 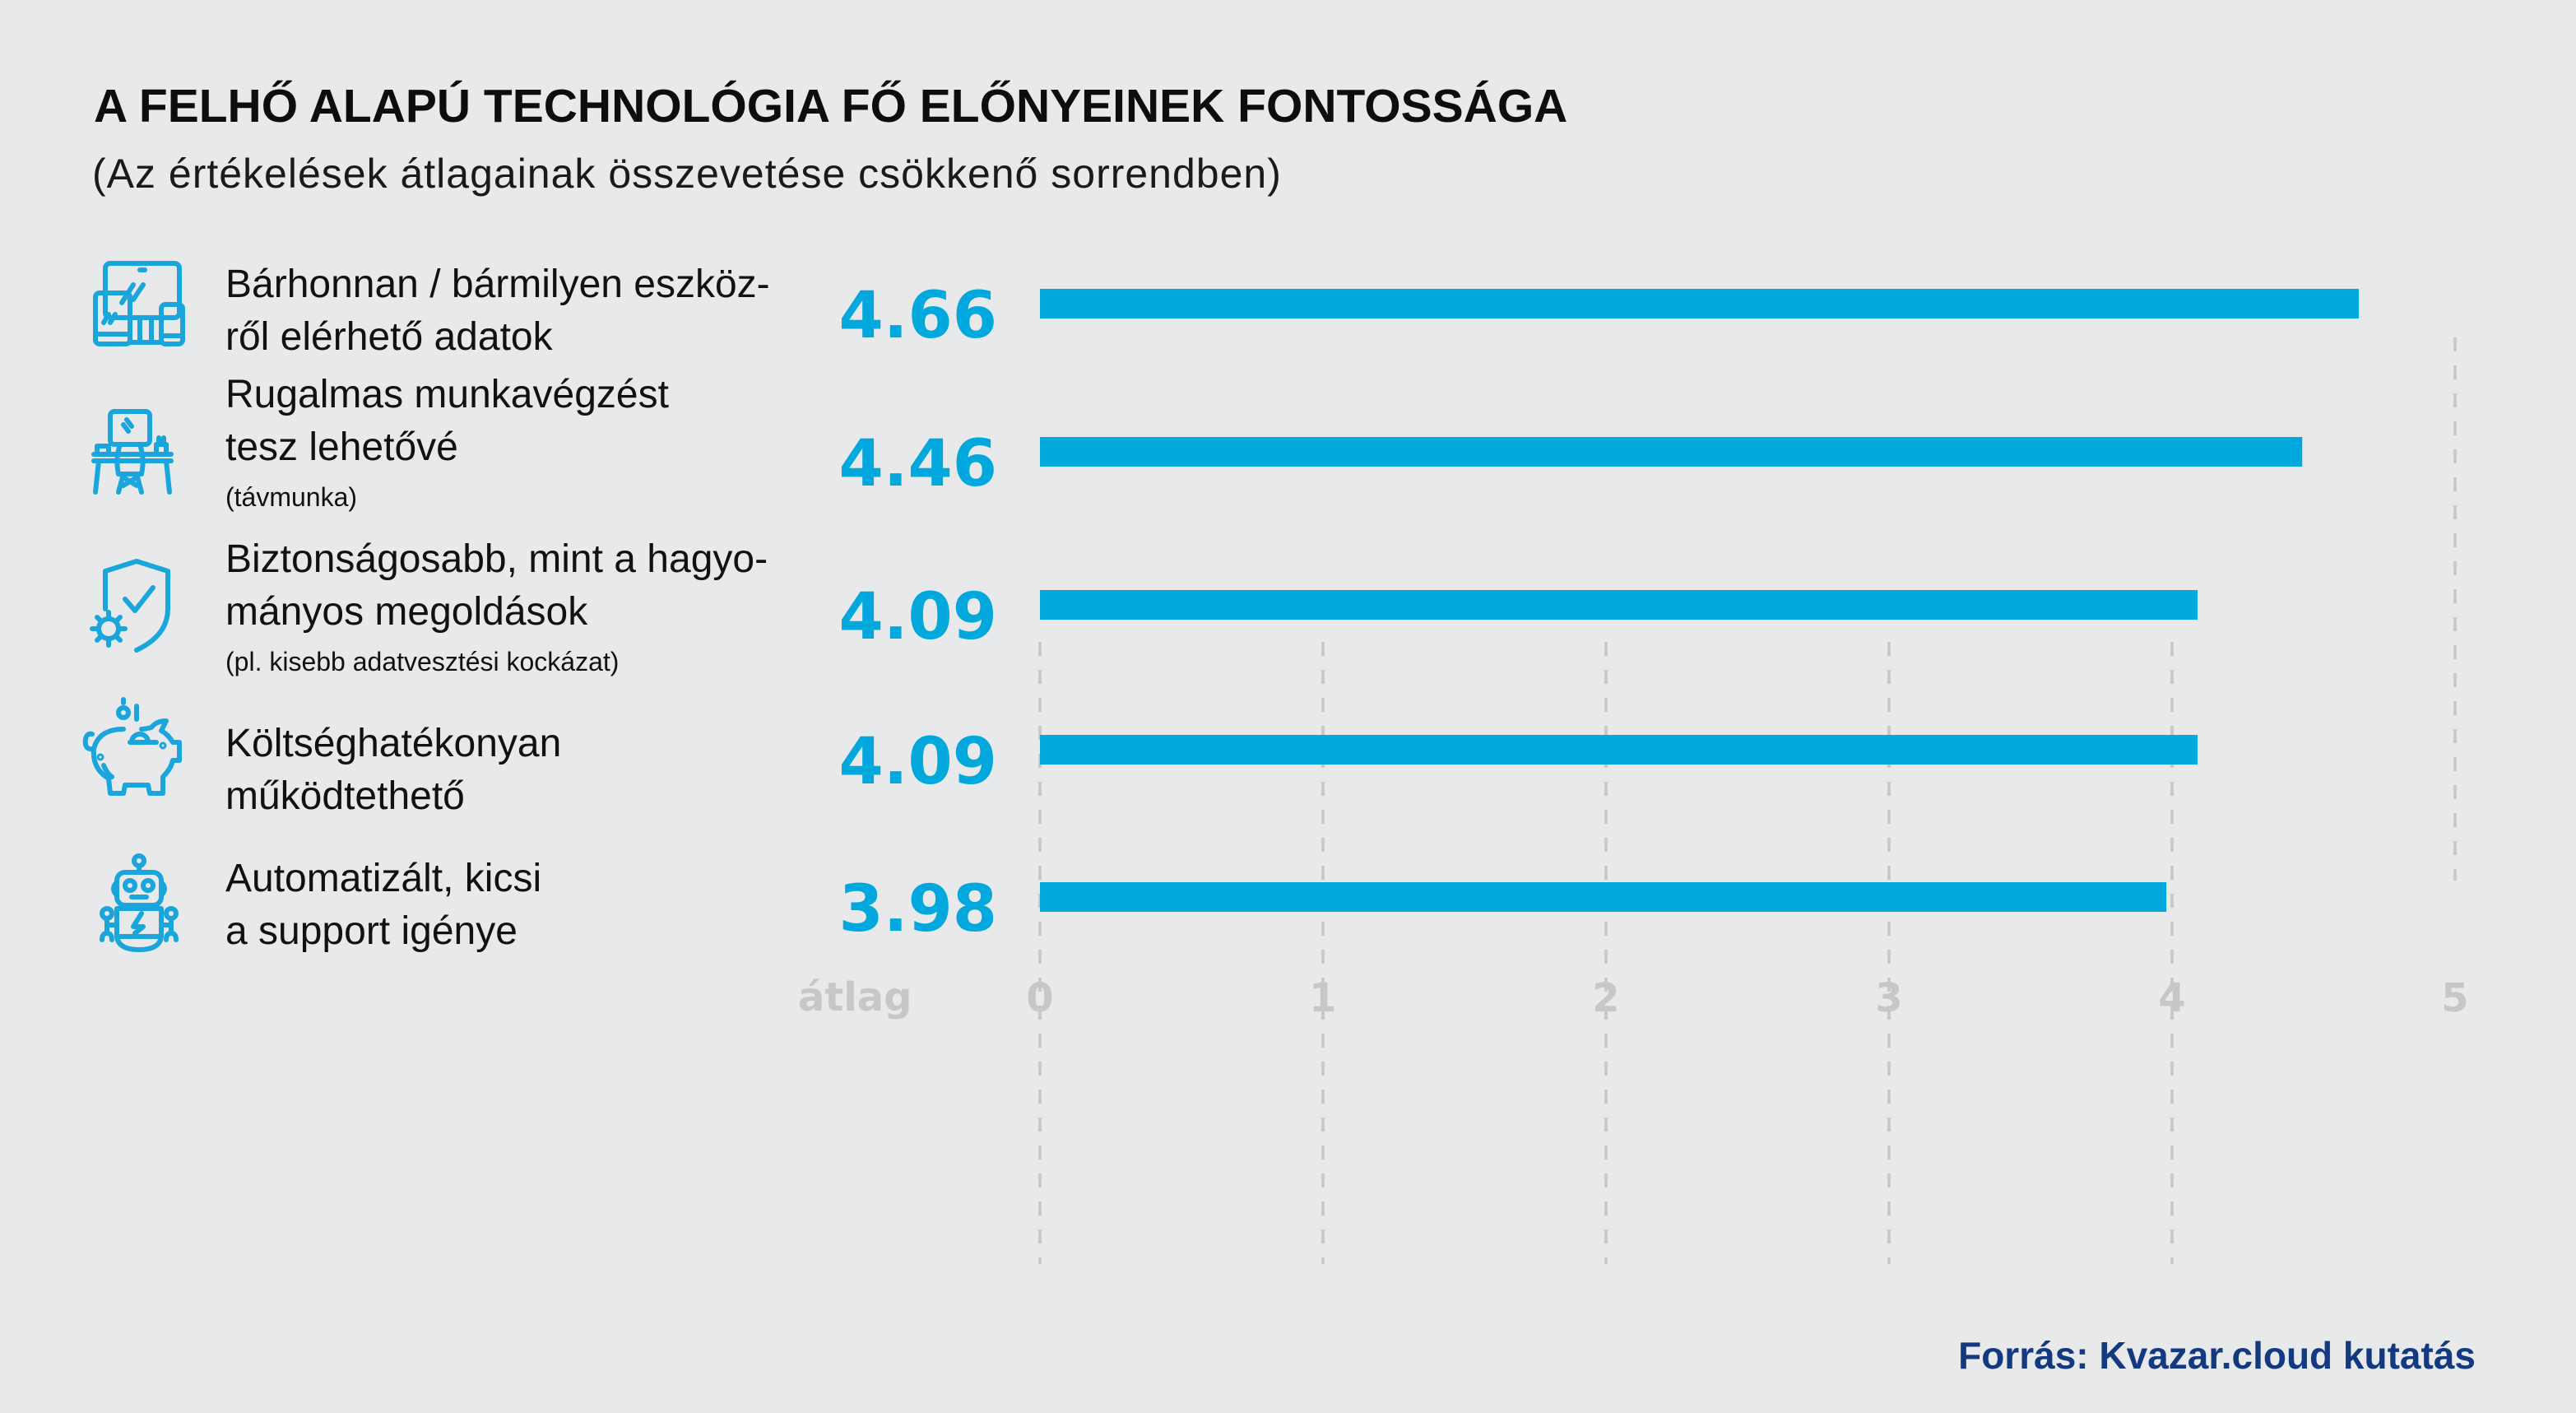 What do you see at coordinates (1039, 998) in the screenshot?
I see `x-tick-label: 0` at bounding box center [1039, 998].